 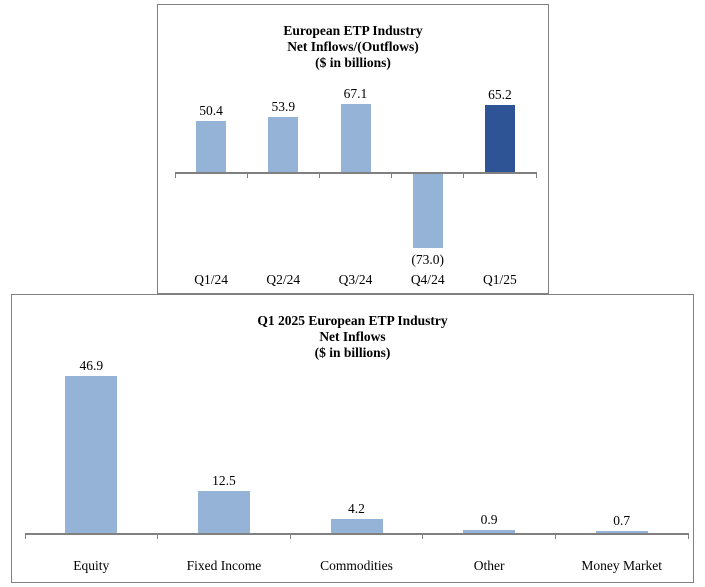 What do you see at coordinates (353, 46) in the screenshot?
I see `top-chart-title-line-2: Net Inflows/(Outflows)` at bounding box center [353, 46].